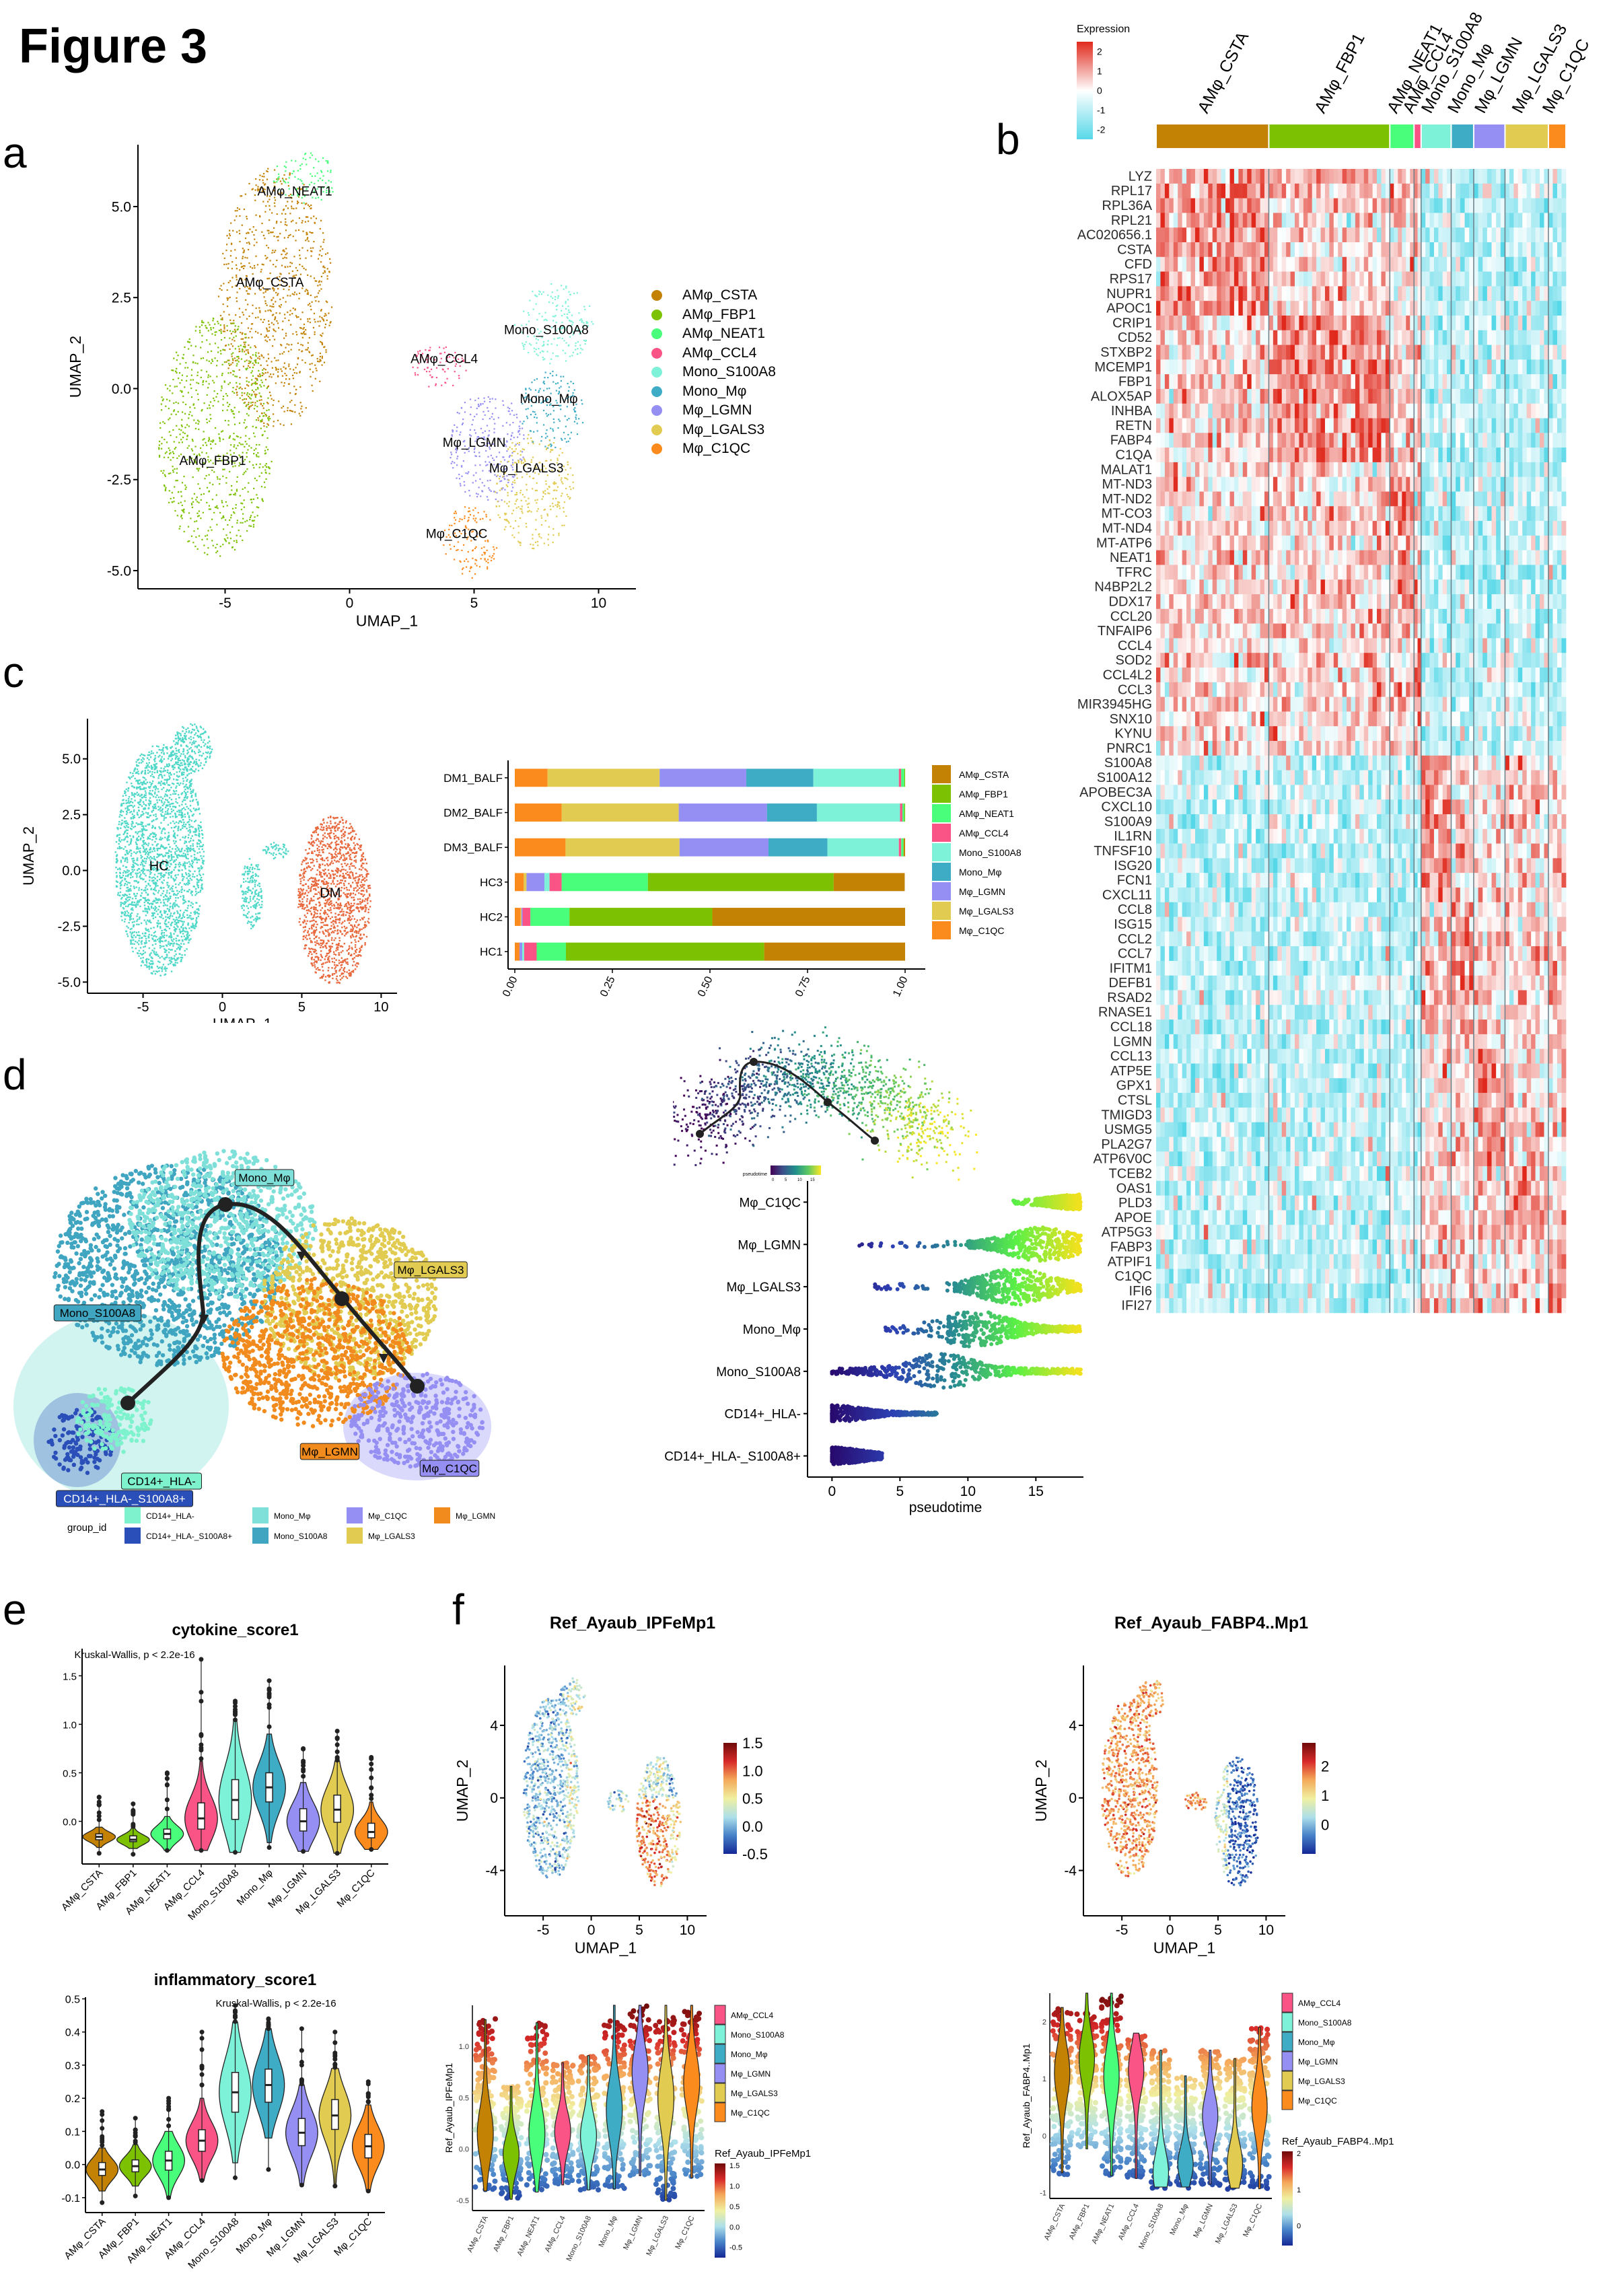 Image resolution: width=1609 pixels, height=2296 pixels. What do you see at coordinates (453, 385) in the screenshot?
I see `point-AMφ_CCL4` at bounding box center [453, 385].